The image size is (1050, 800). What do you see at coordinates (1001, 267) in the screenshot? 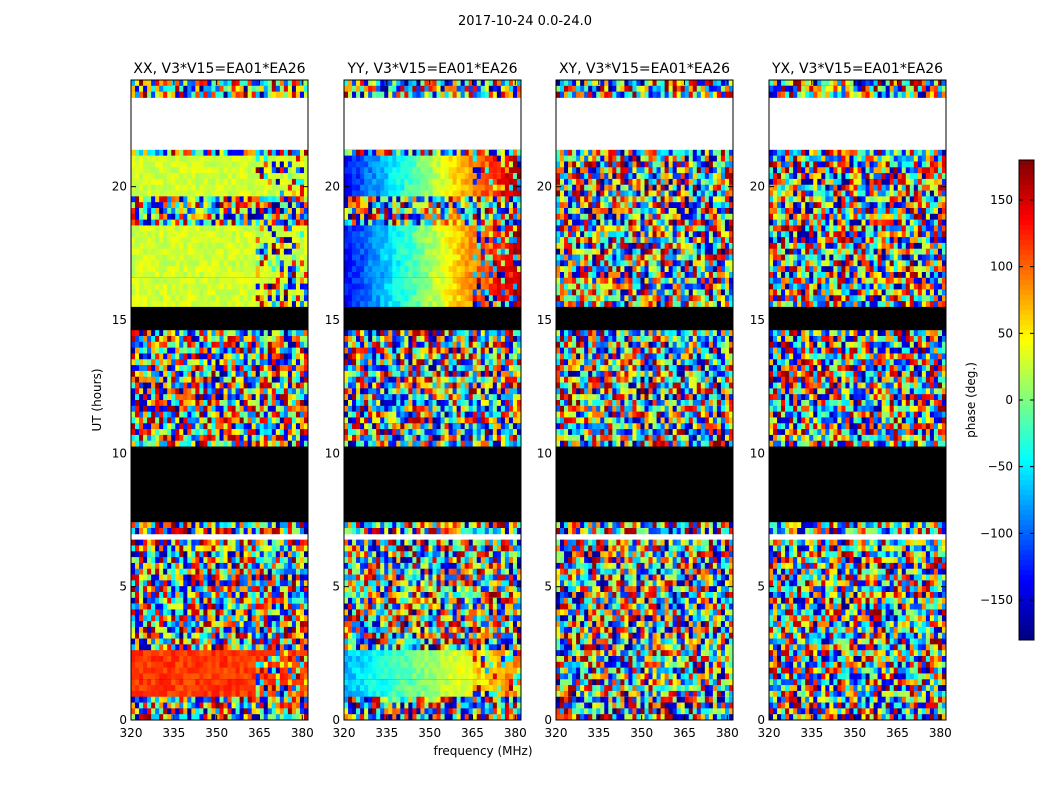
I see `colorbar-tick-label: 100` at bounding box center [1001, 267].